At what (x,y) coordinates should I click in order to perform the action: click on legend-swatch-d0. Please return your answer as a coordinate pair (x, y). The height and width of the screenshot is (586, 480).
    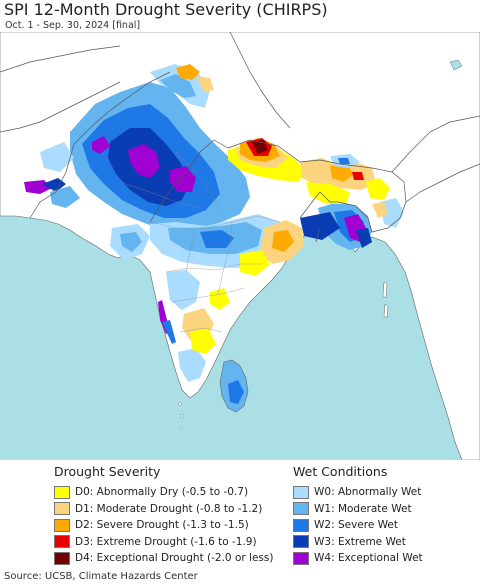
    Looking at the image, I should click on (62, 492).